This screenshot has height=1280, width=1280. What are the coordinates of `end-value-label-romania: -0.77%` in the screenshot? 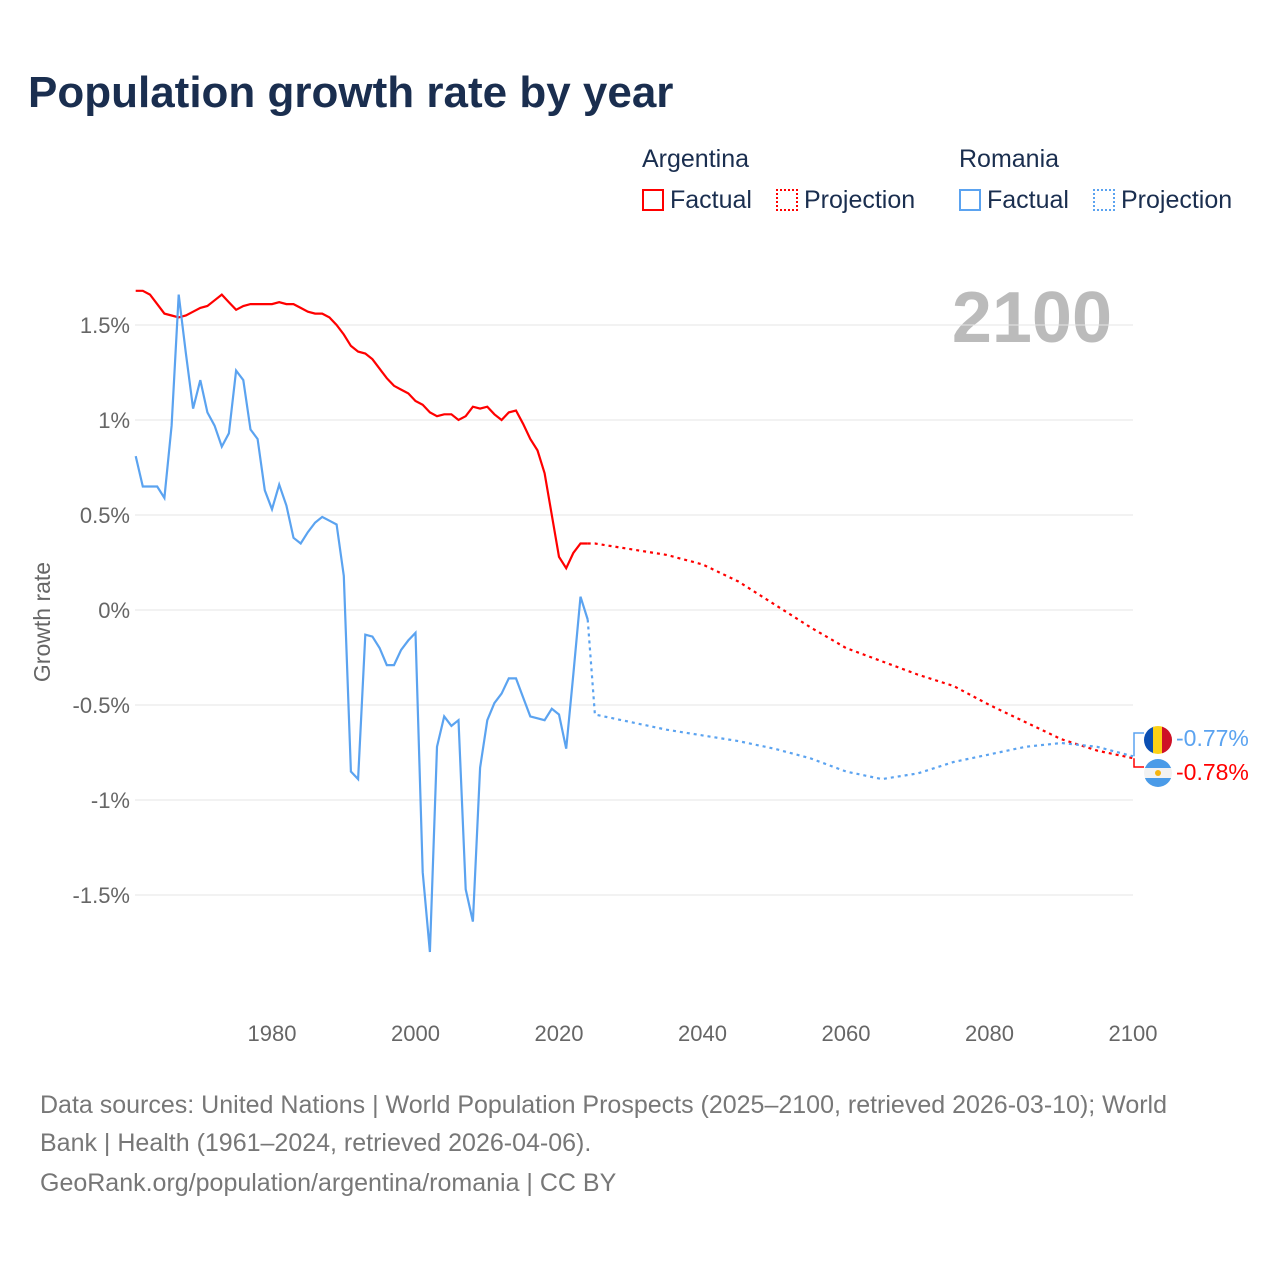 It's located at (1212, 738).